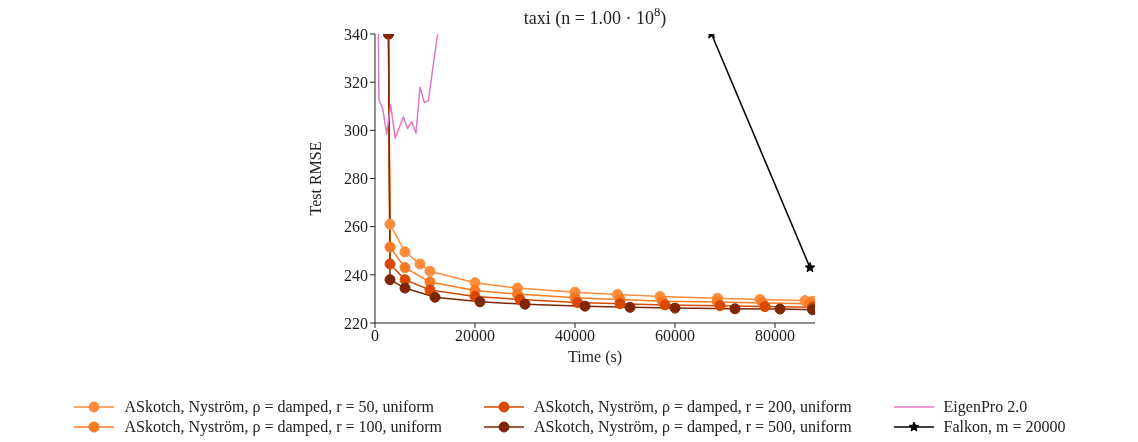  Describe the element at coordinates (283, 427) in the screenshot. I see `legend-label: ASkotch, Nyström, ρ = damped, r = 100, uniform` at that location.